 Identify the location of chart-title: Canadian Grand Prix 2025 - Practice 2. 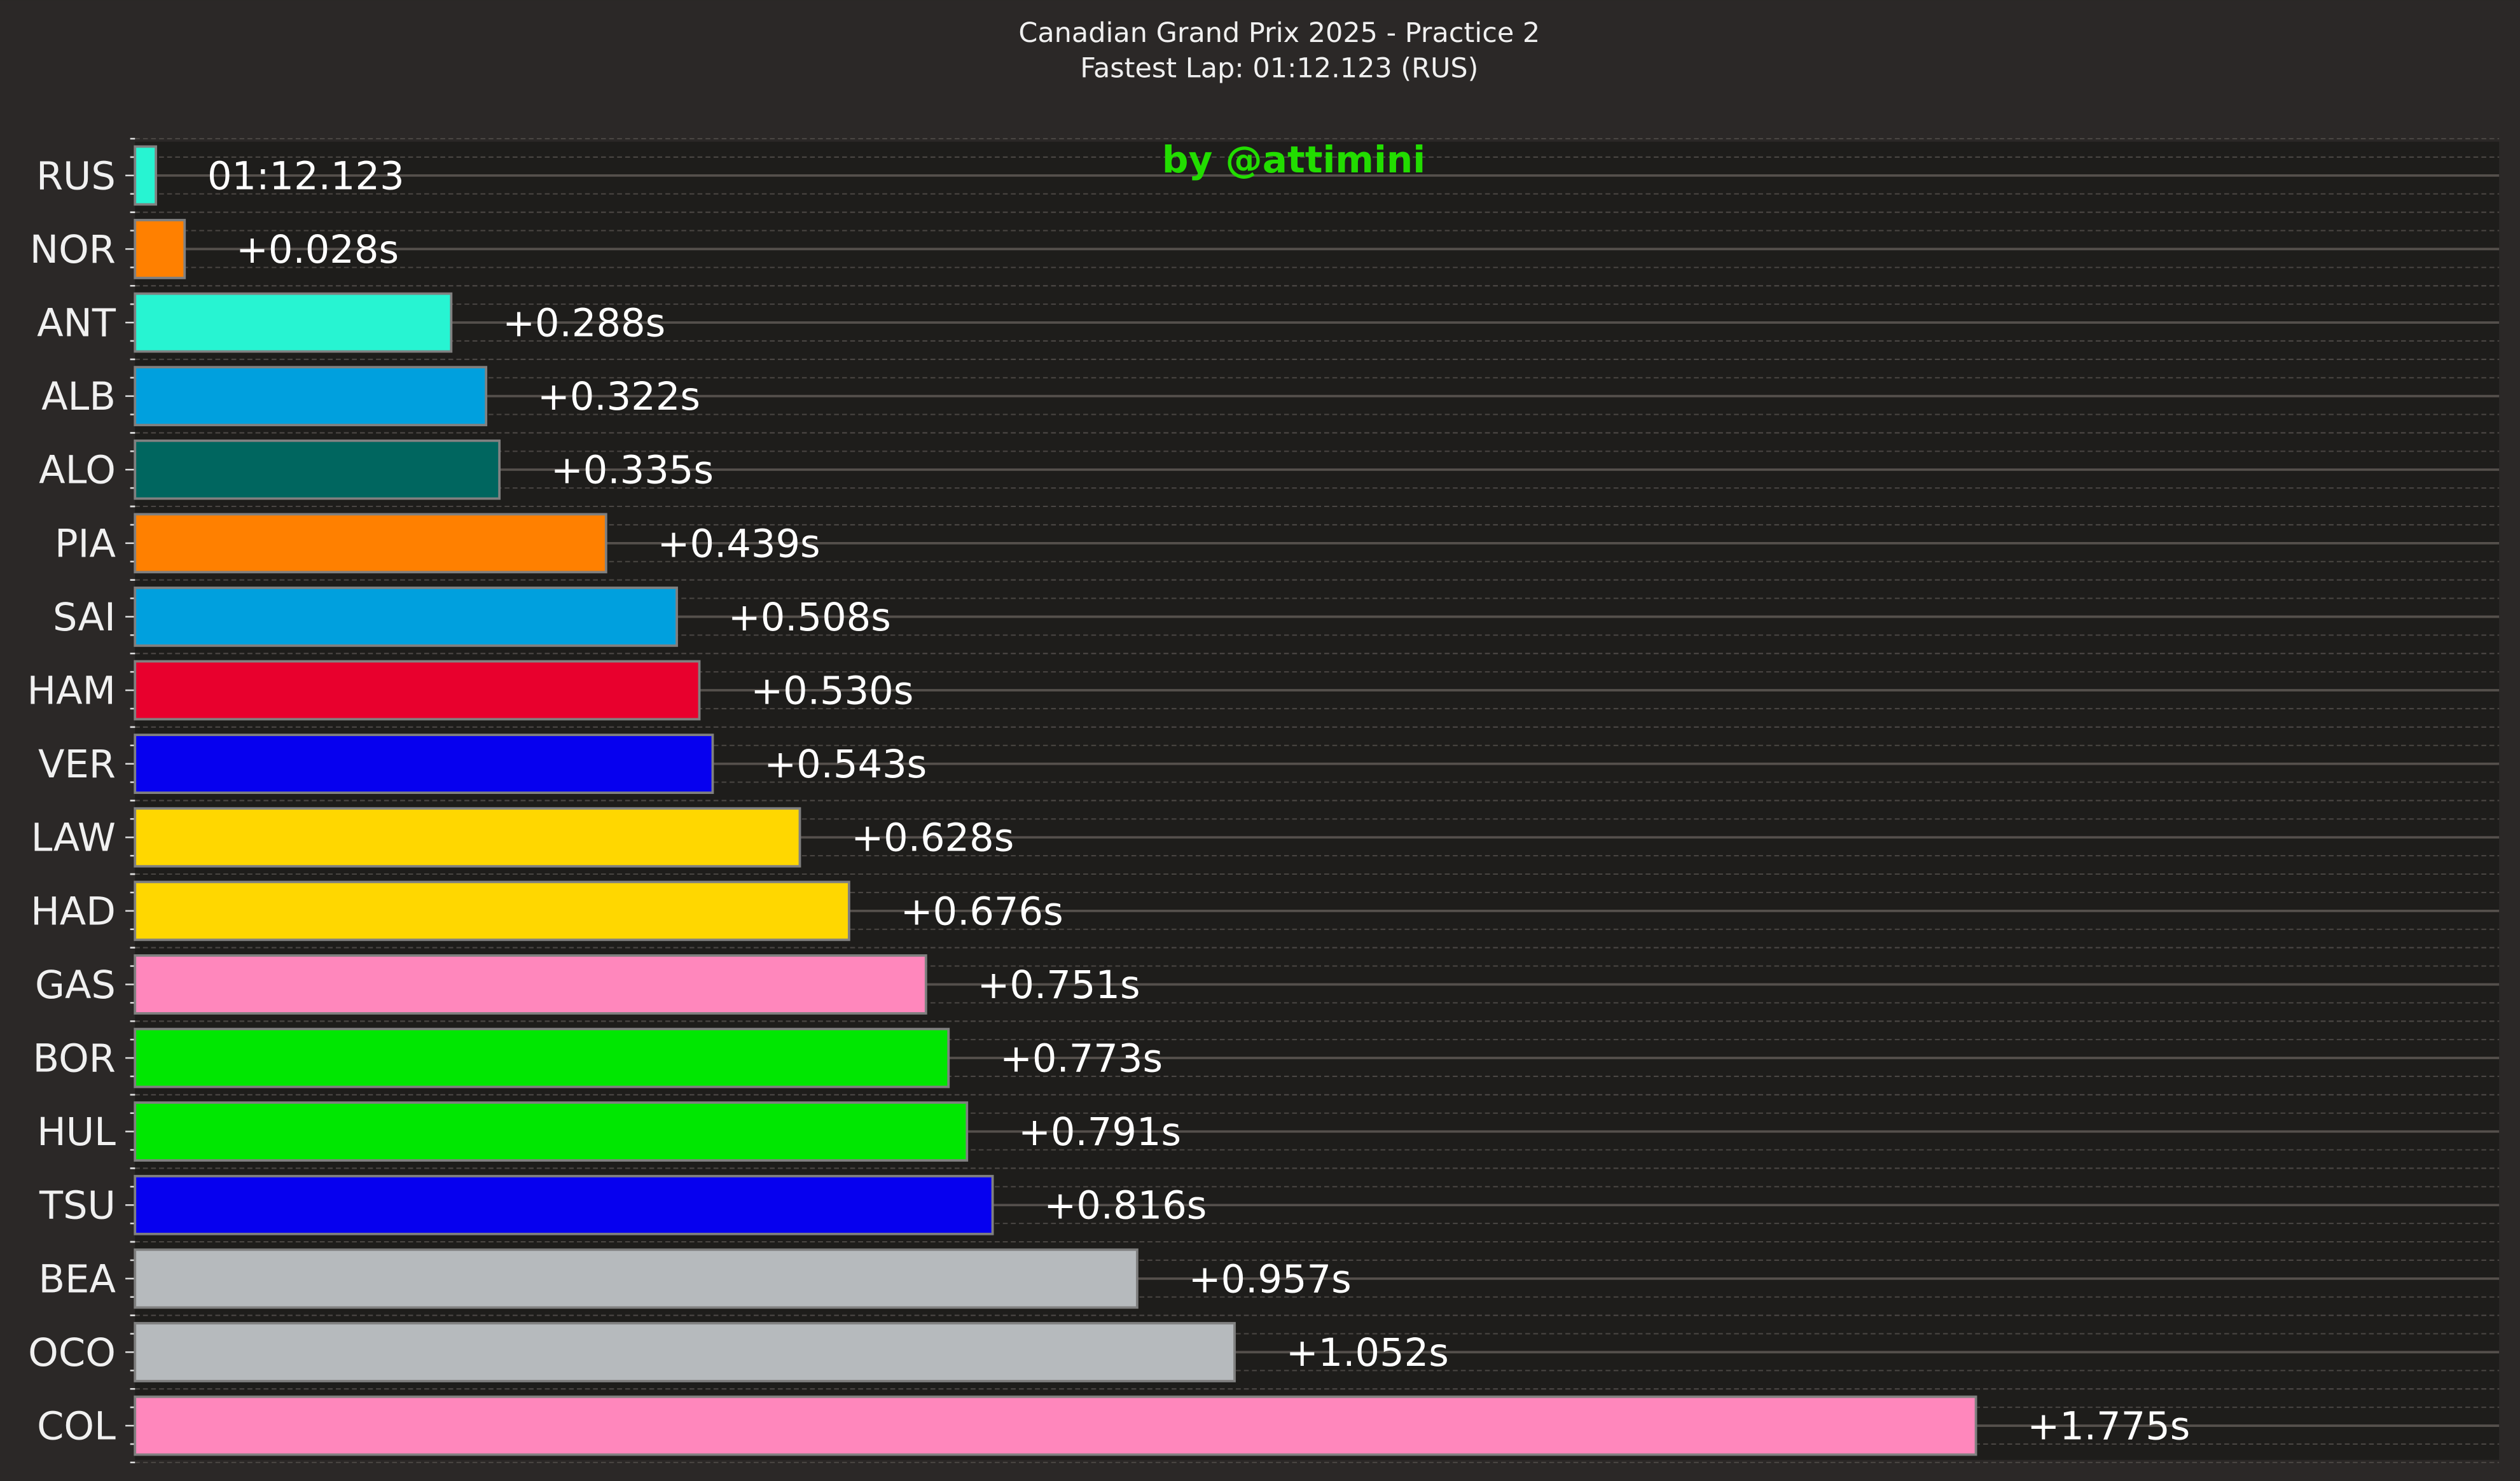
(1279, 33).